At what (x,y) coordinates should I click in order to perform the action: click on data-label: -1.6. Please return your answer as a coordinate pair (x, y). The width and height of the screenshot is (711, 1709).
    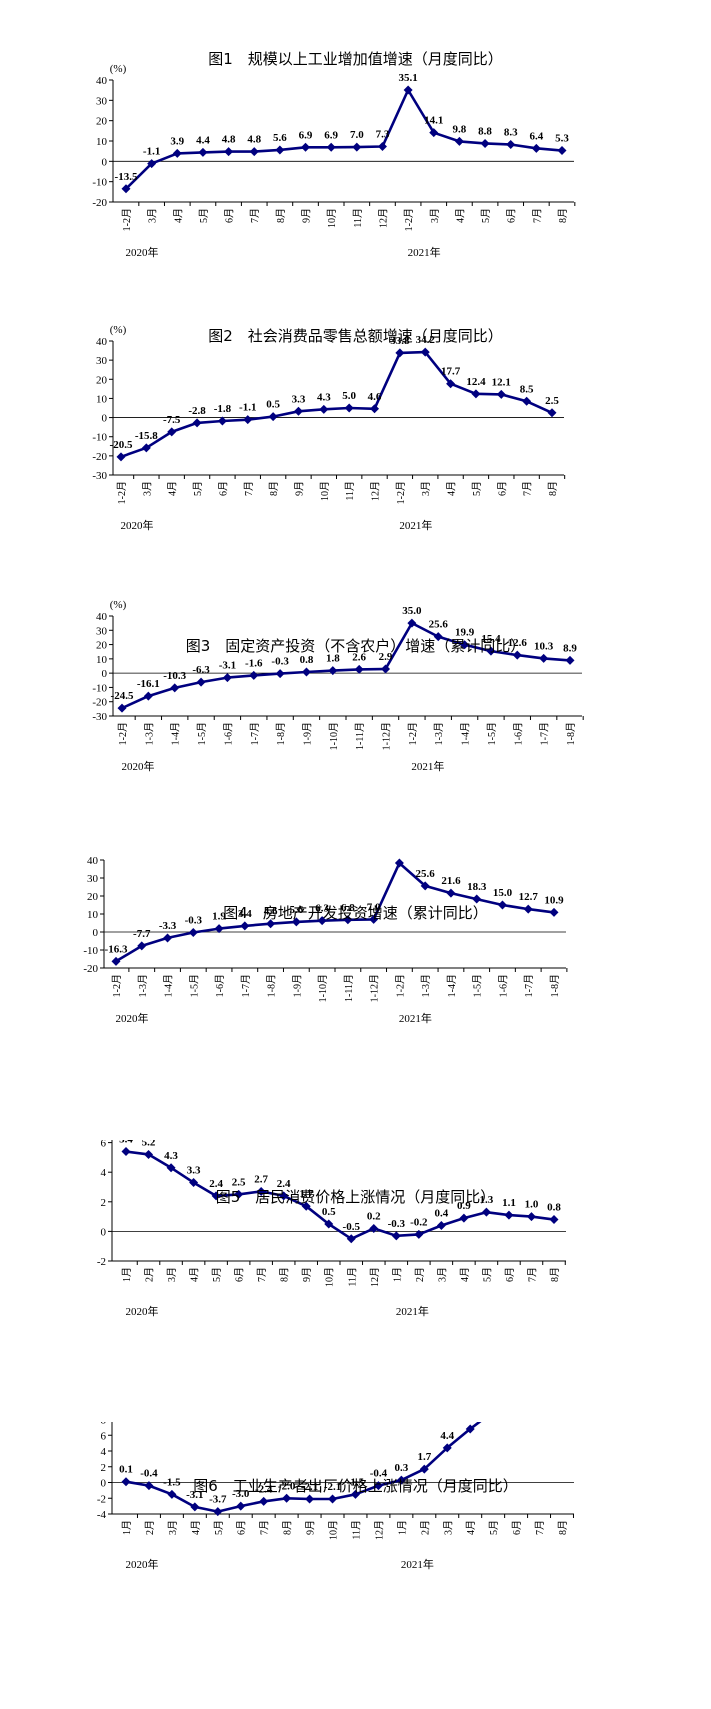
    Looking at the image, I should click on (254, 663).